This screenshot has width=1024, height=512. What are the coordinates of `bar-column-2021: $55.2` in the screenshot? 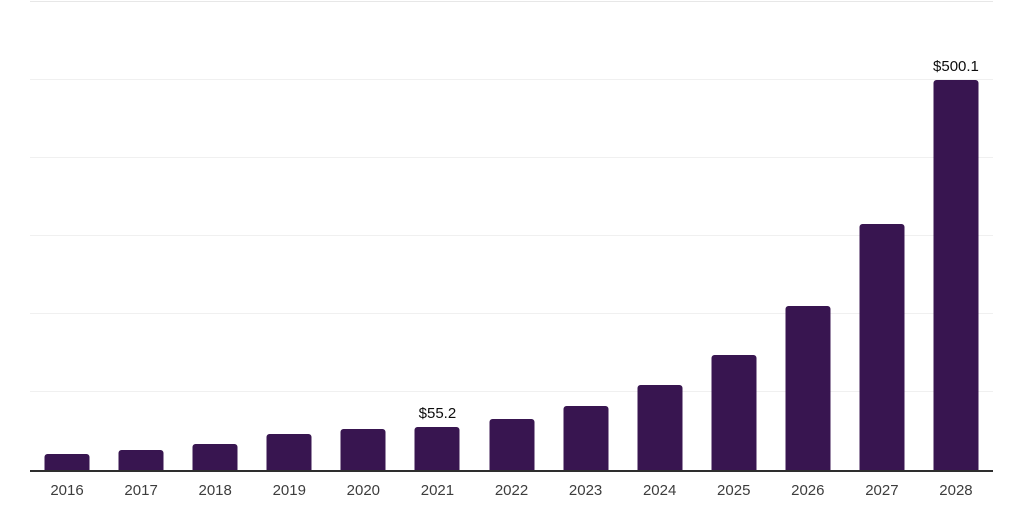 It's located at (437, 236).